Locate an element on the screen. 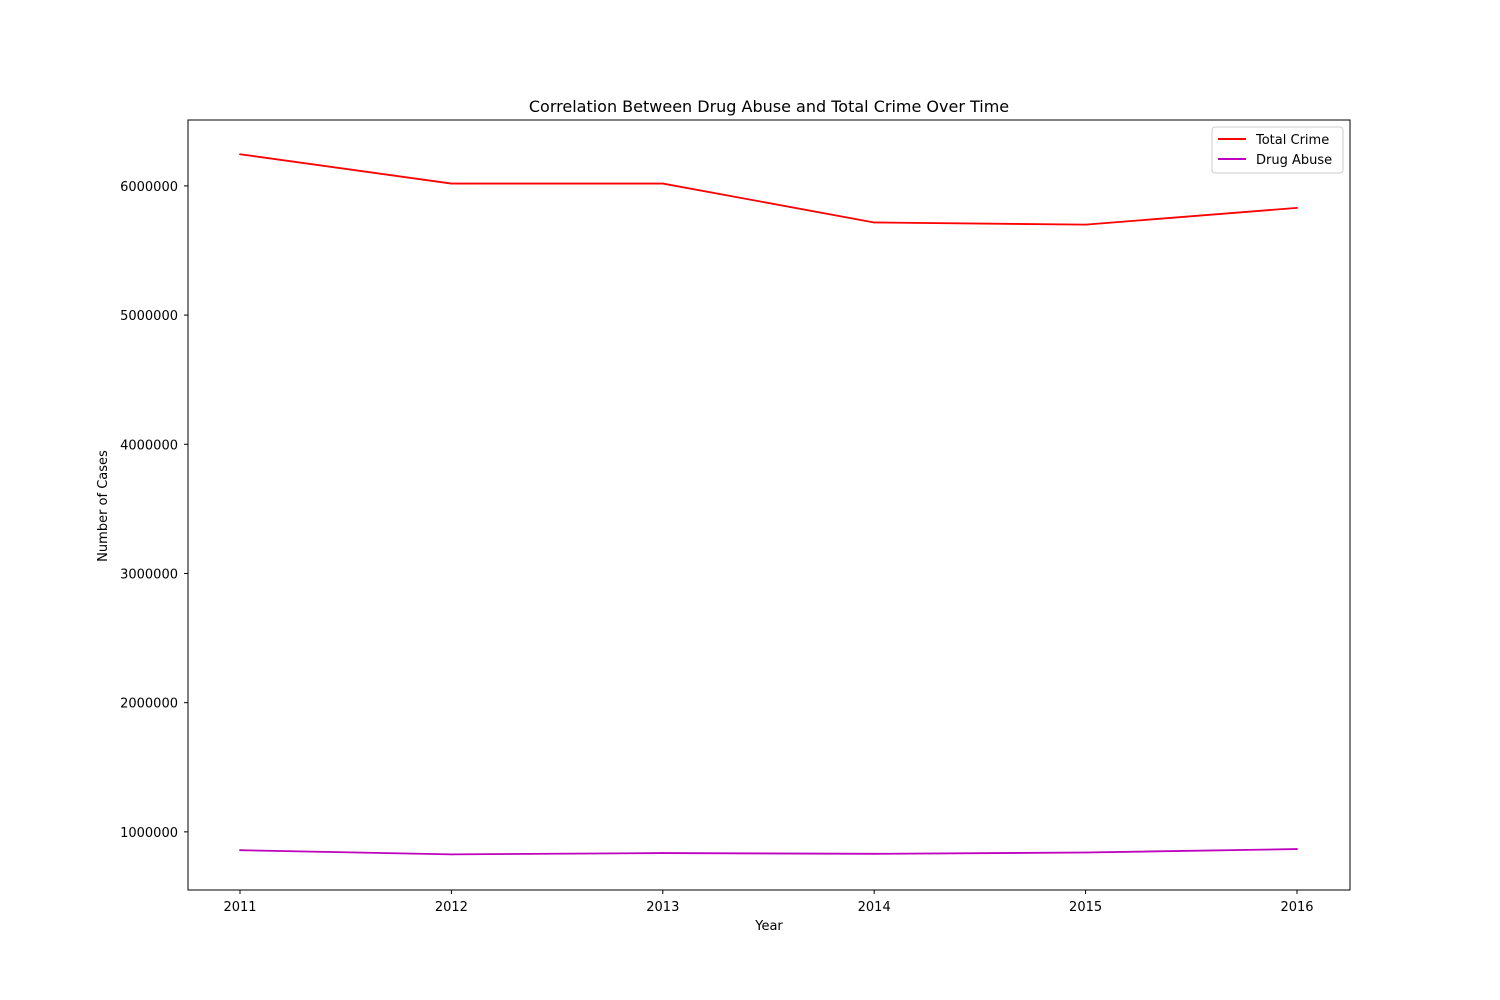 This screenshot has height=1000, width=1500. y-tick-label: 5000000 is located at coordinates (149, 316).